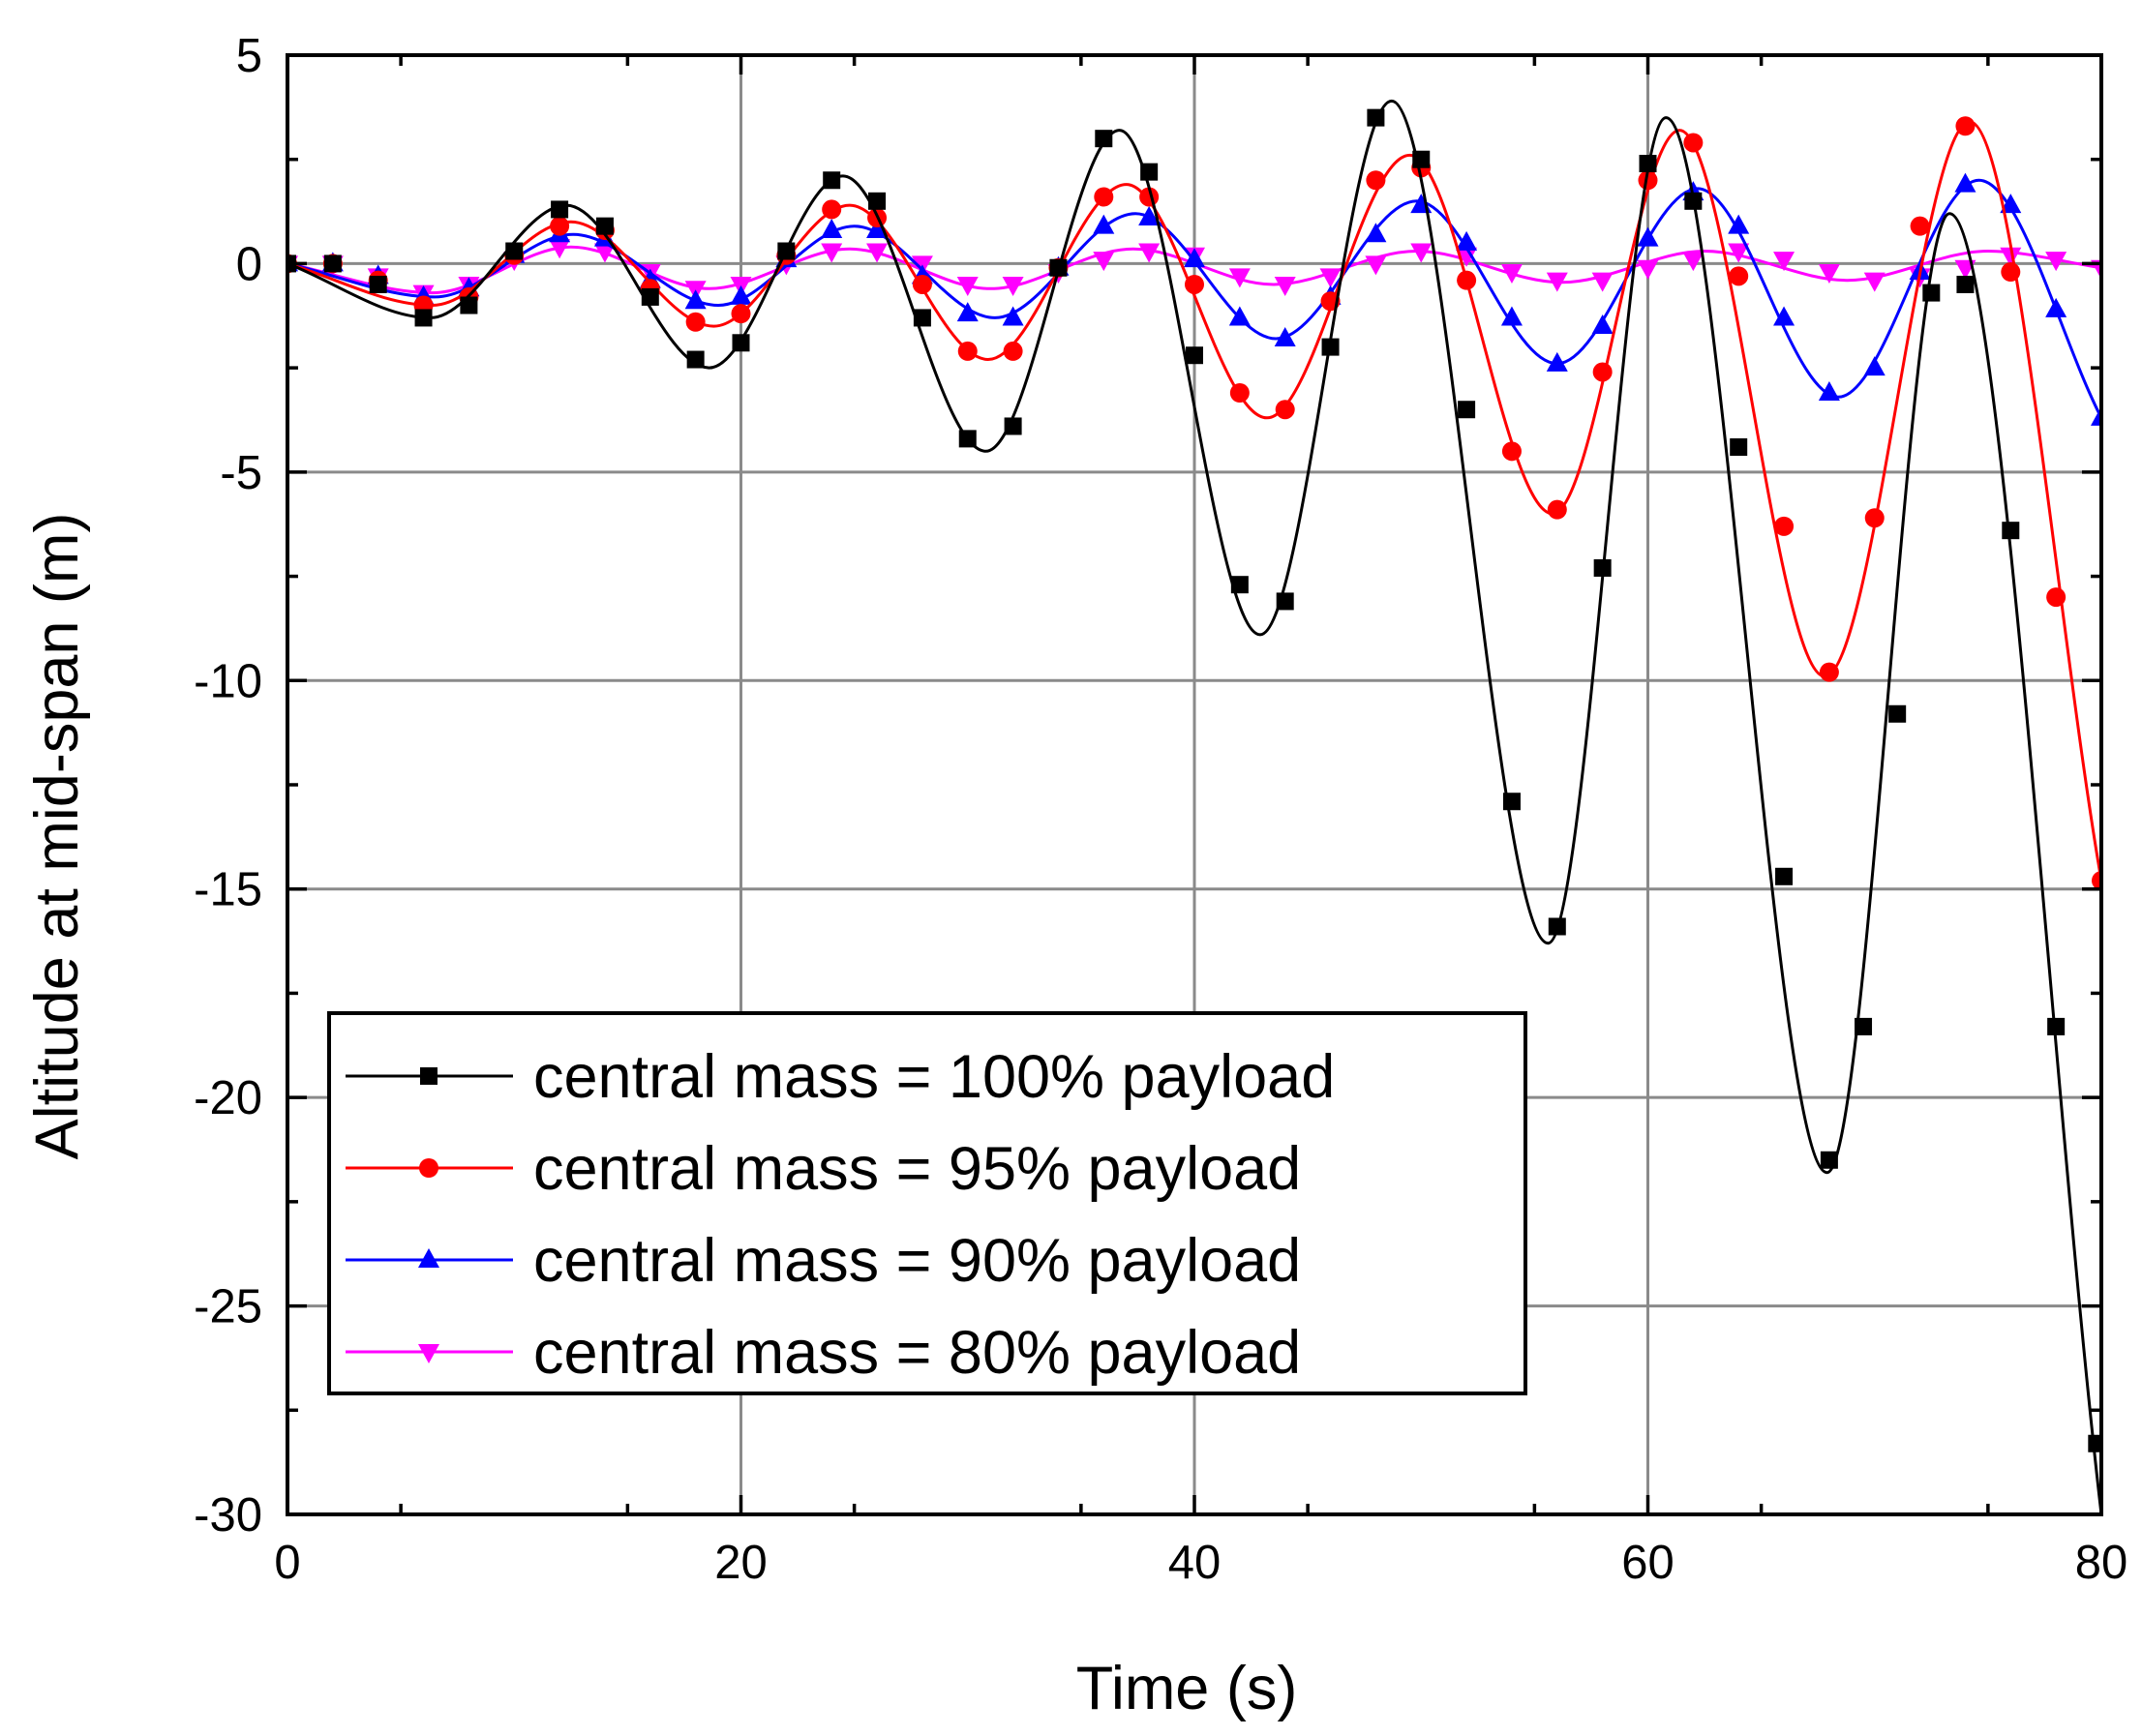  What do you see at coordinates (228, 890) in the screenshot?
I see `y-tick-label: -15` at bounding box center [228, 890].